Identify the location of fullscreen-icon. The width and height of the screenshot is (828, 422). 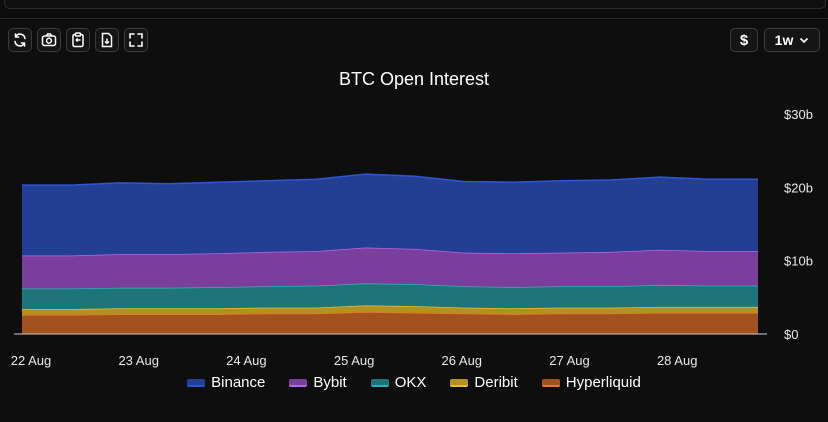
(136, 40).